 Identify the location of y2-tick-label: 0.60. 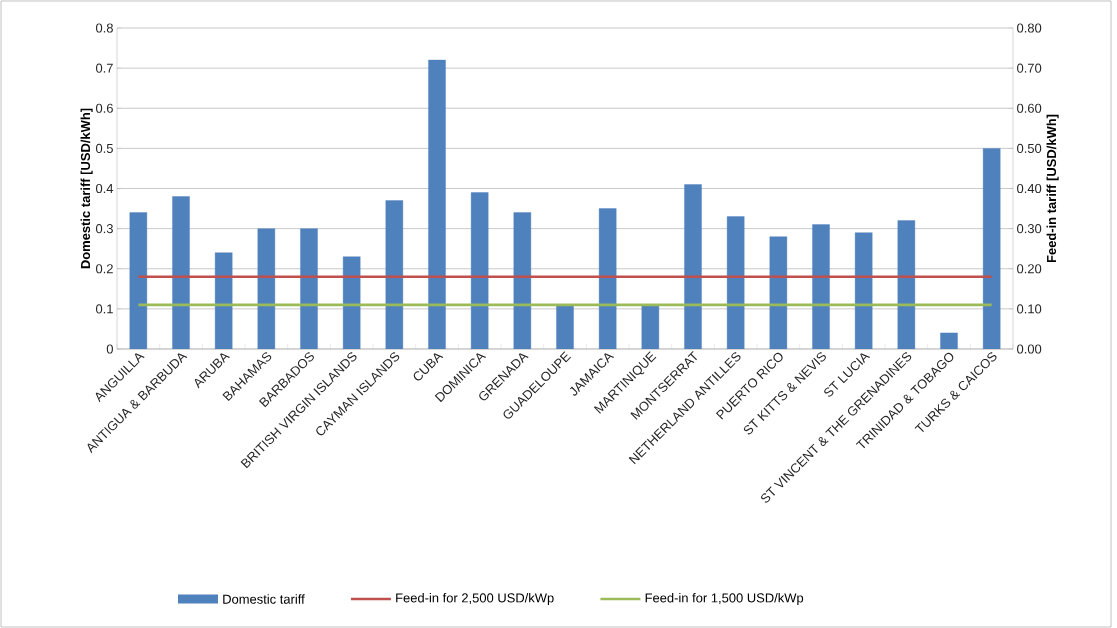
(1029, 108).